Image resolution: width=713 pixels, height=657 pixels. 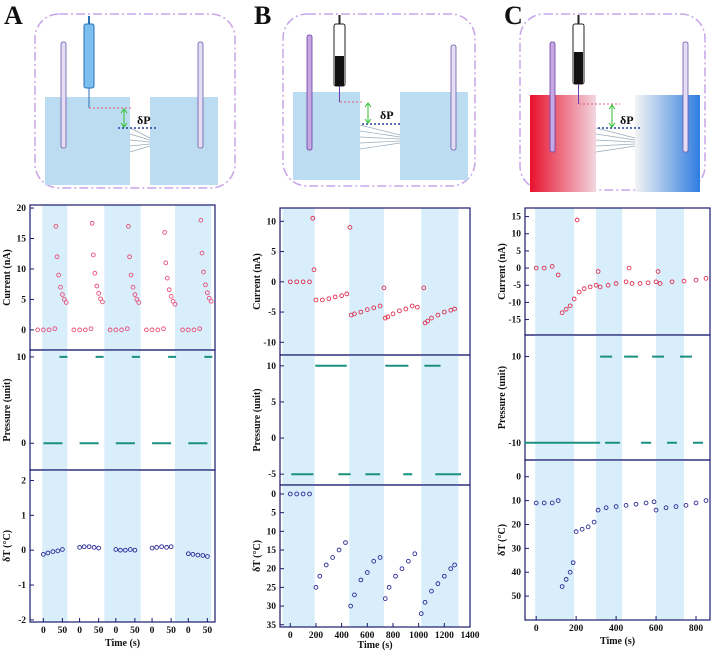 I want to click on x-tick-label: 400, so click(x=341, y=636).